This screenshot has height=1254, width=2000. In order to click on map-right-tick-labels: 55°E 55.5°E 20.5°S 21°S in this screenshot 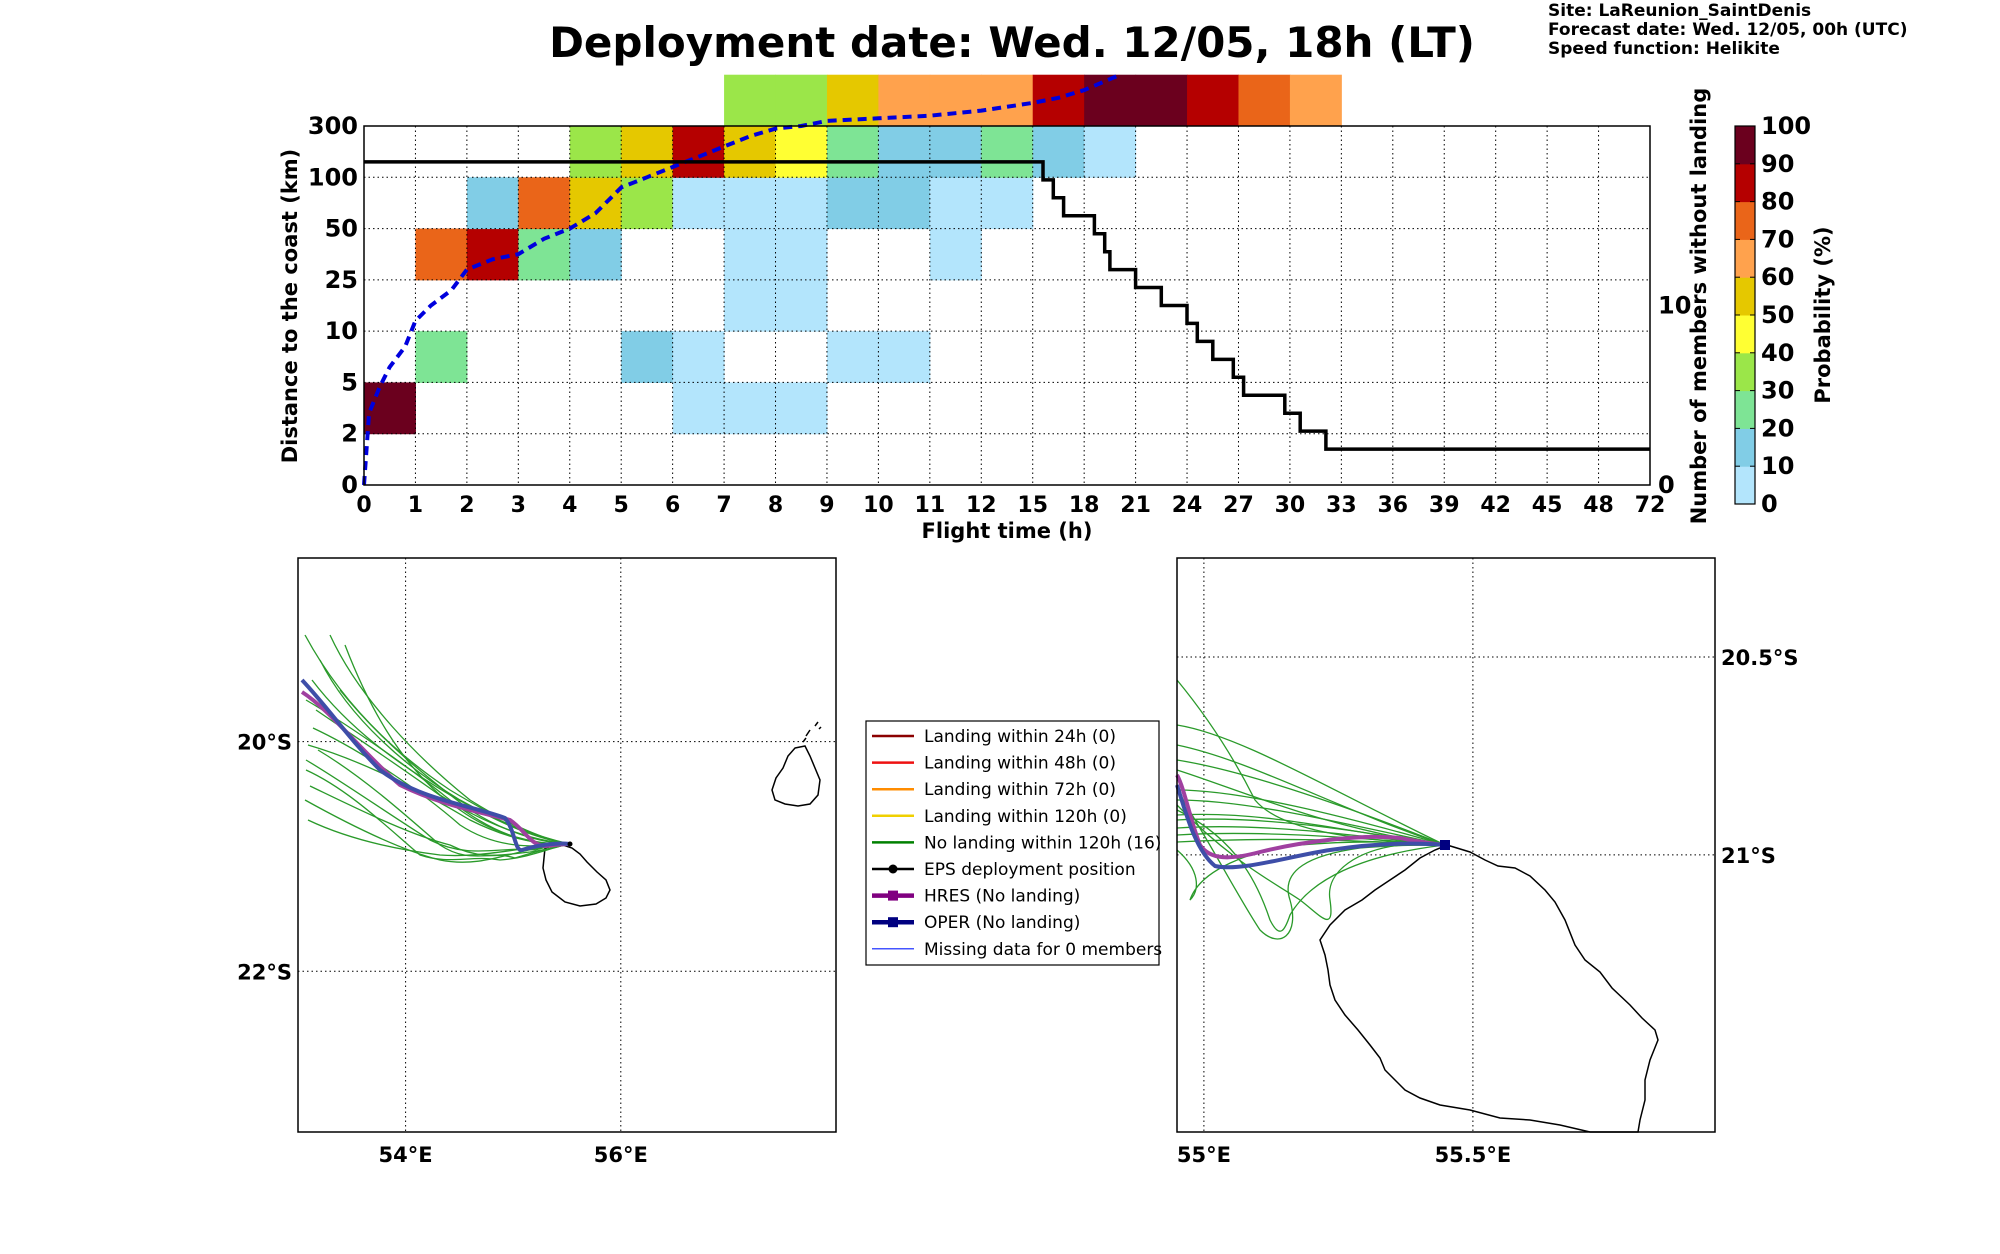, I will do `click(1488, 906)`.